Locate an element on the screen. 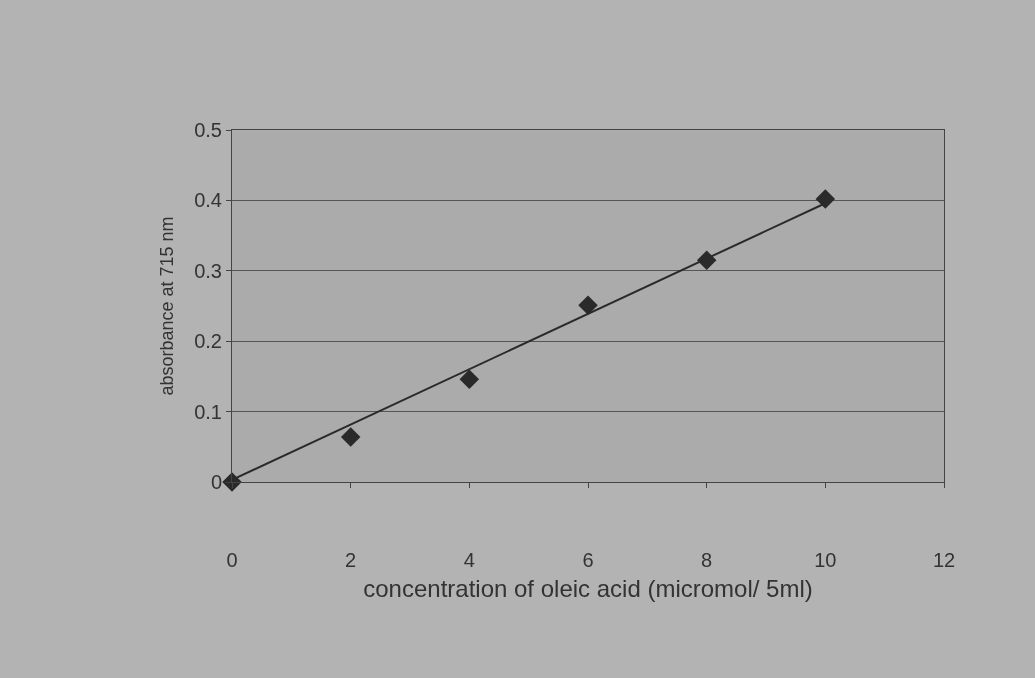  y-axis-title: absorbance at 715 nm is located at coordinates (167, 306).